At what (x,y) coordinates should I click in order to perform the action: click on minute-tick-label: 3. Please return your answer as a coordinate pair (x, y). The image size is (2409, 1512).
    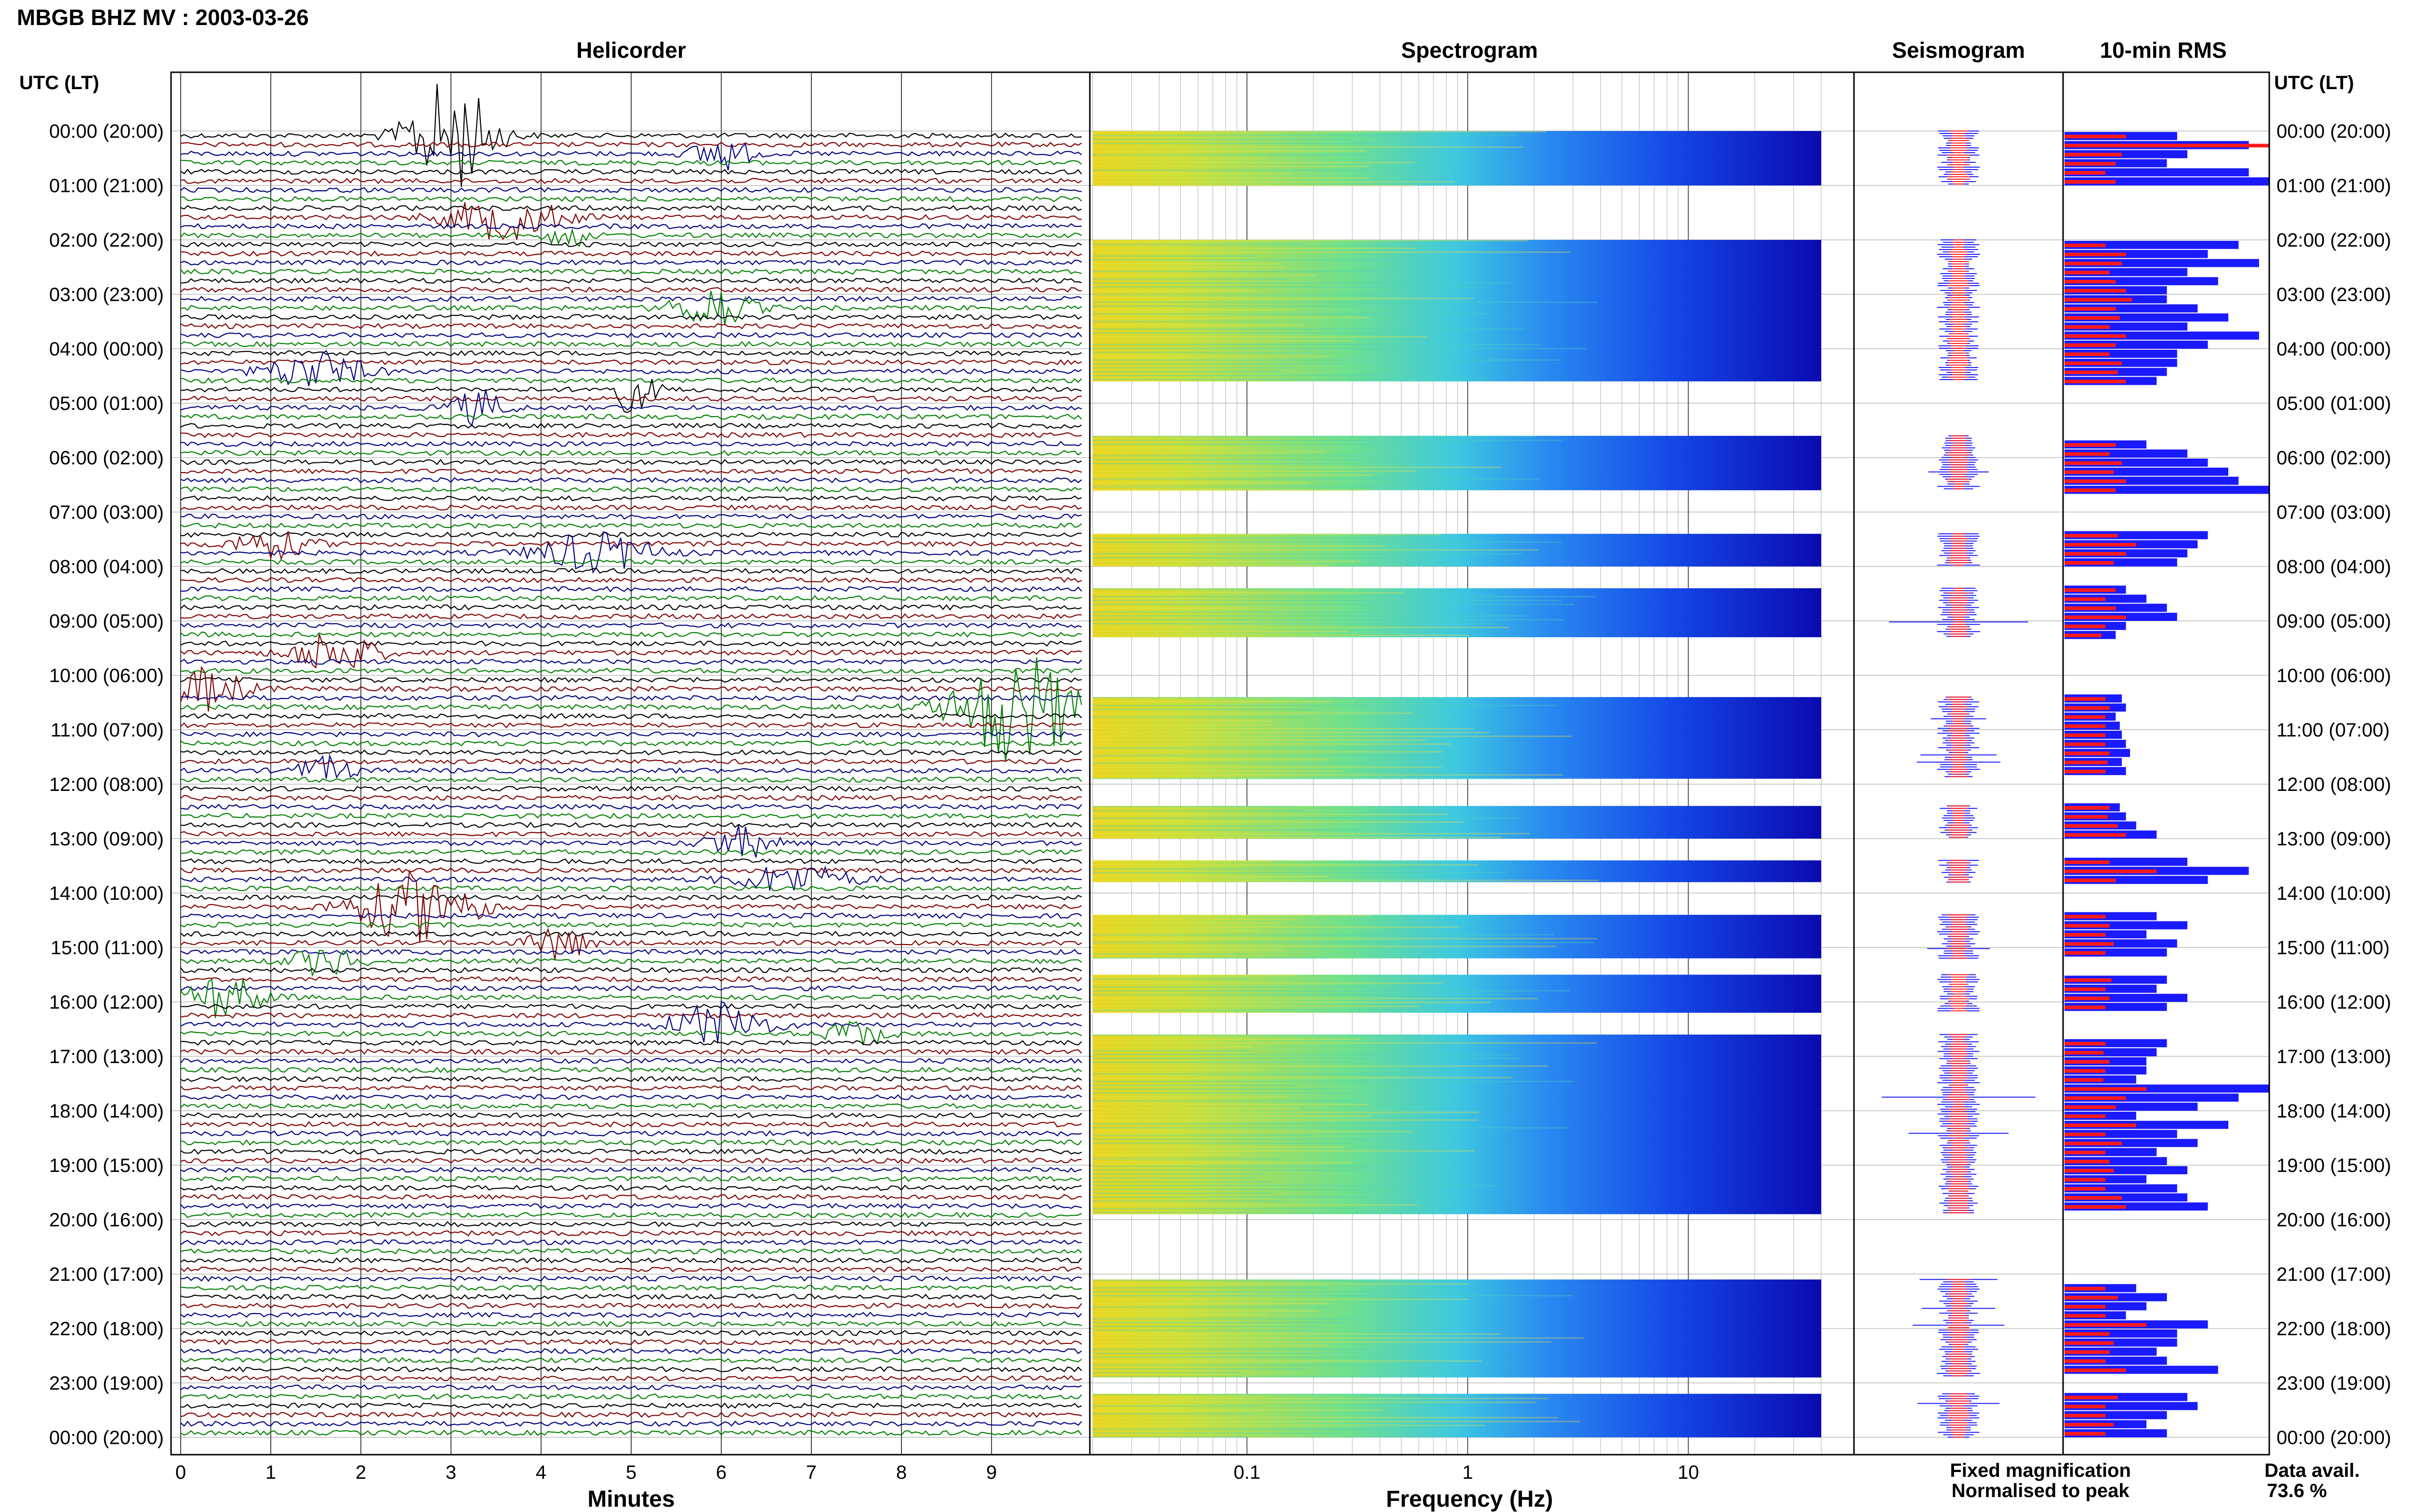
    Looking at the image, I should click on (451, 1472).